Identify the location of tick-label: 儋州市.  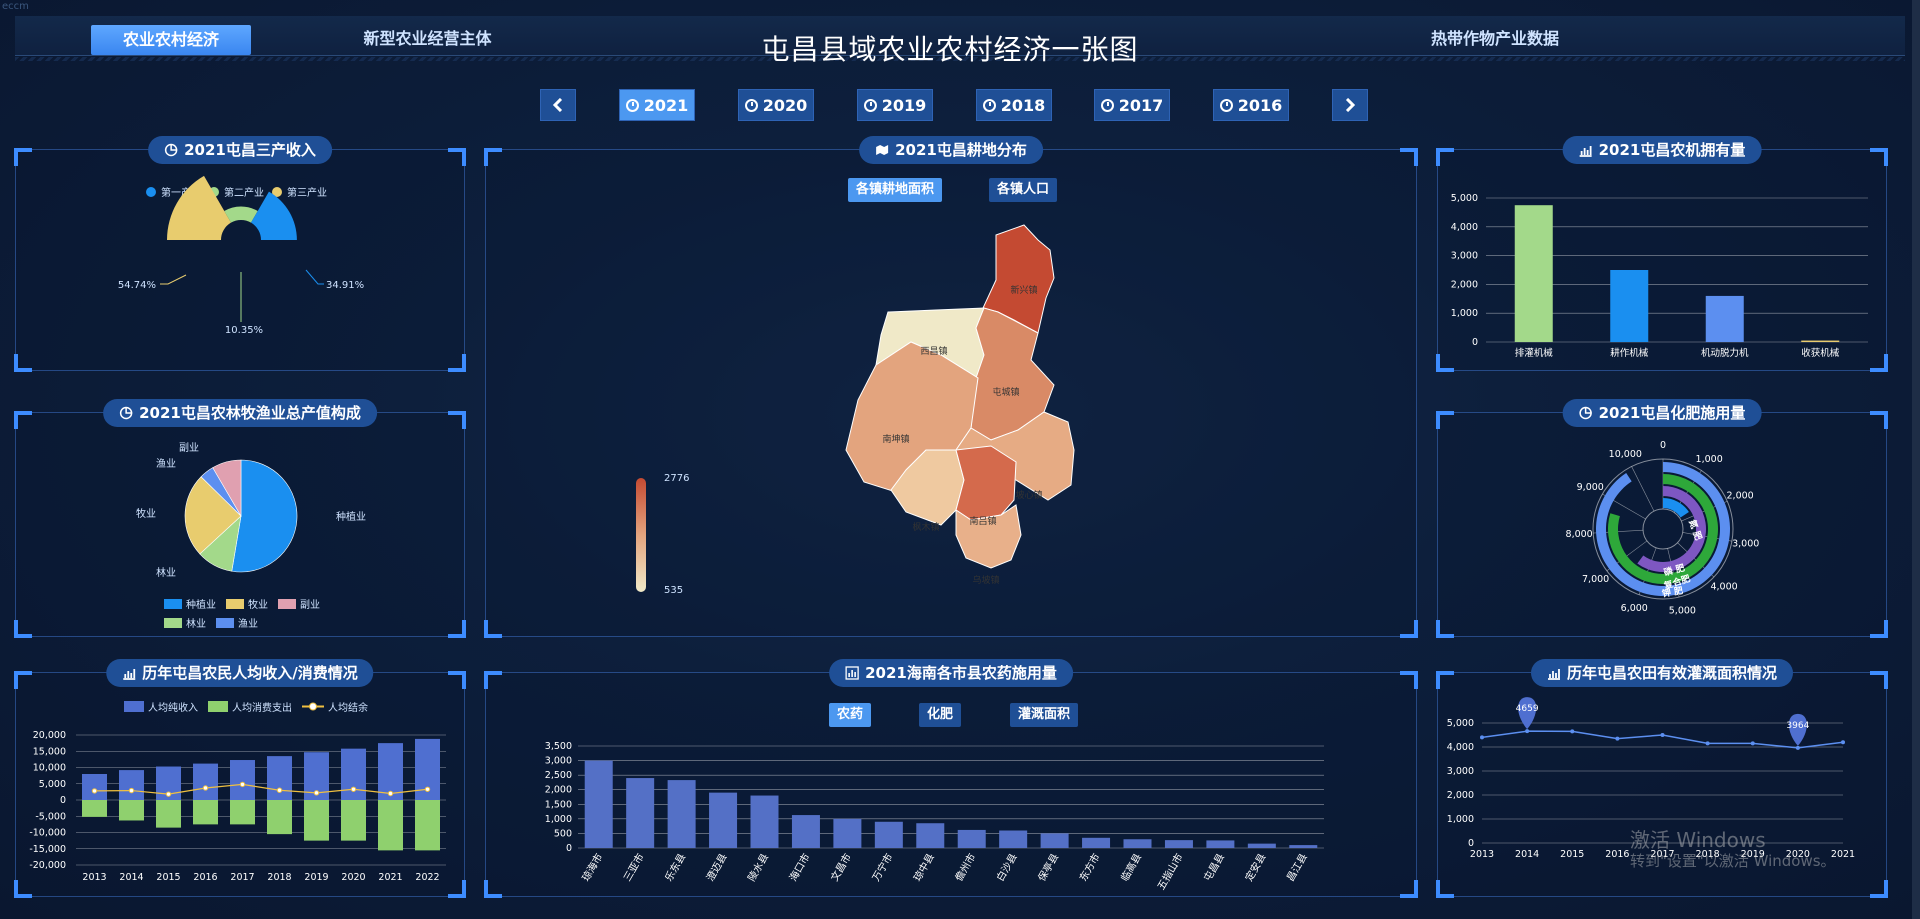
(965, 867).